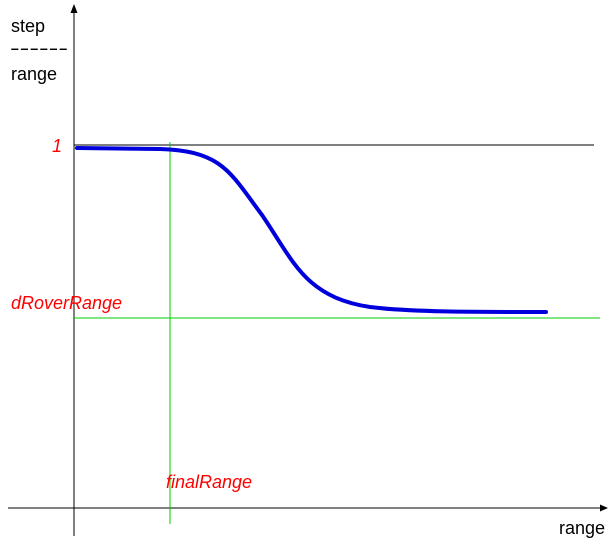 The image size is (608, 541). I want to click on x-axis-arrowhead, so click(604, 508).